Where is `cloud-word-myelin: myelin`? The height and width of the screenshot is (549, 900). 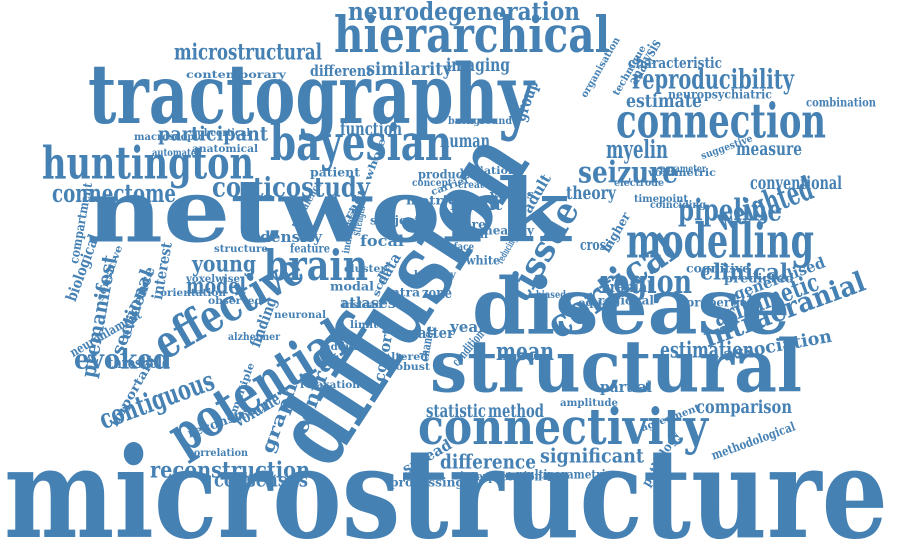
cloud-word-myelin: myelin is located at coordinates (637, 149).